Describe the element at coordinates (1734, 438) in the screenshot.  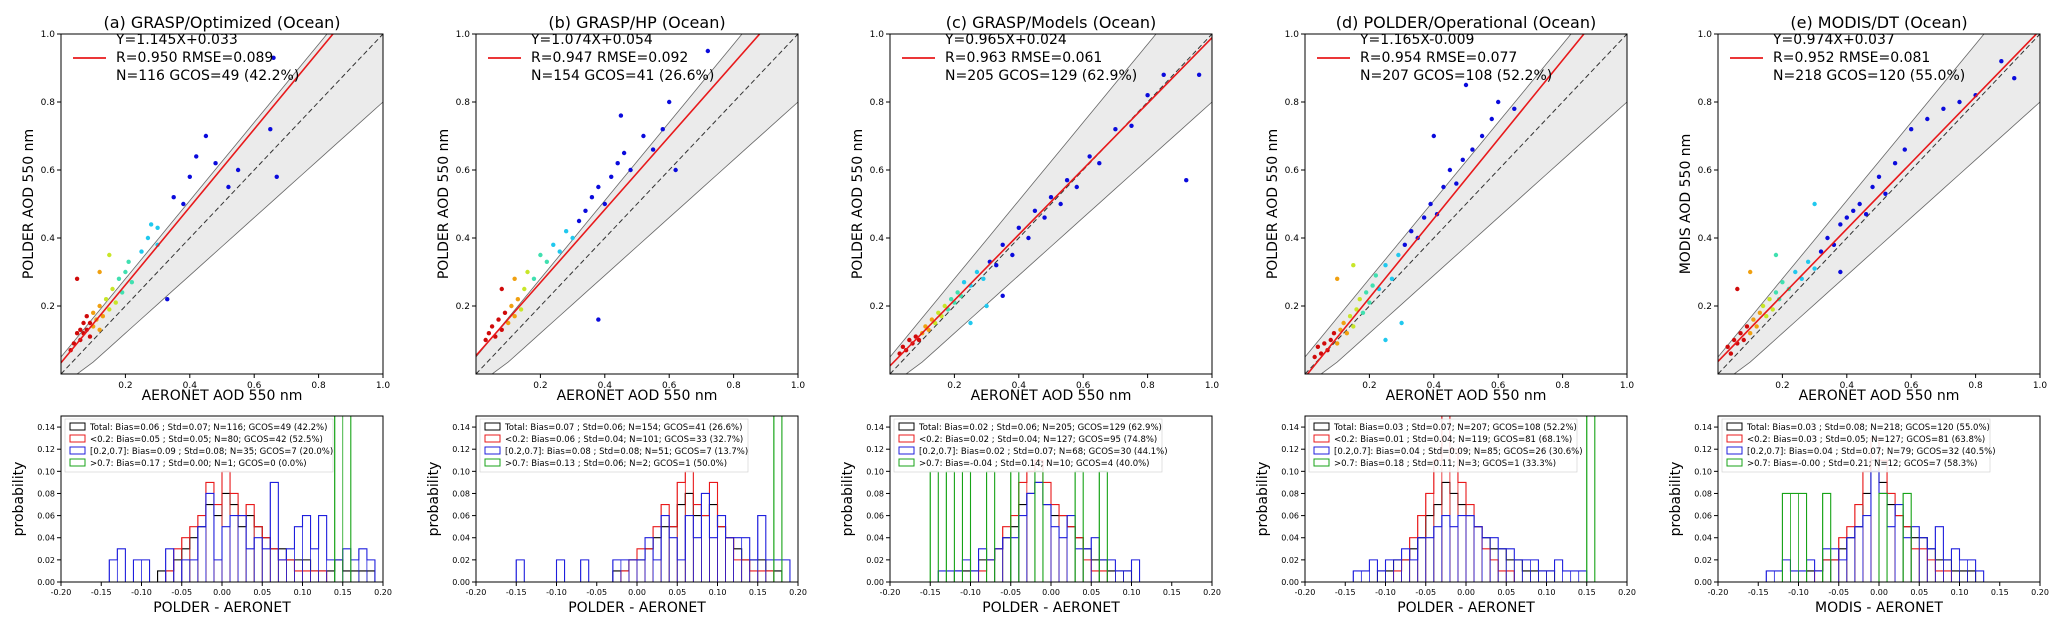
I see `legend-swatch` at that location.